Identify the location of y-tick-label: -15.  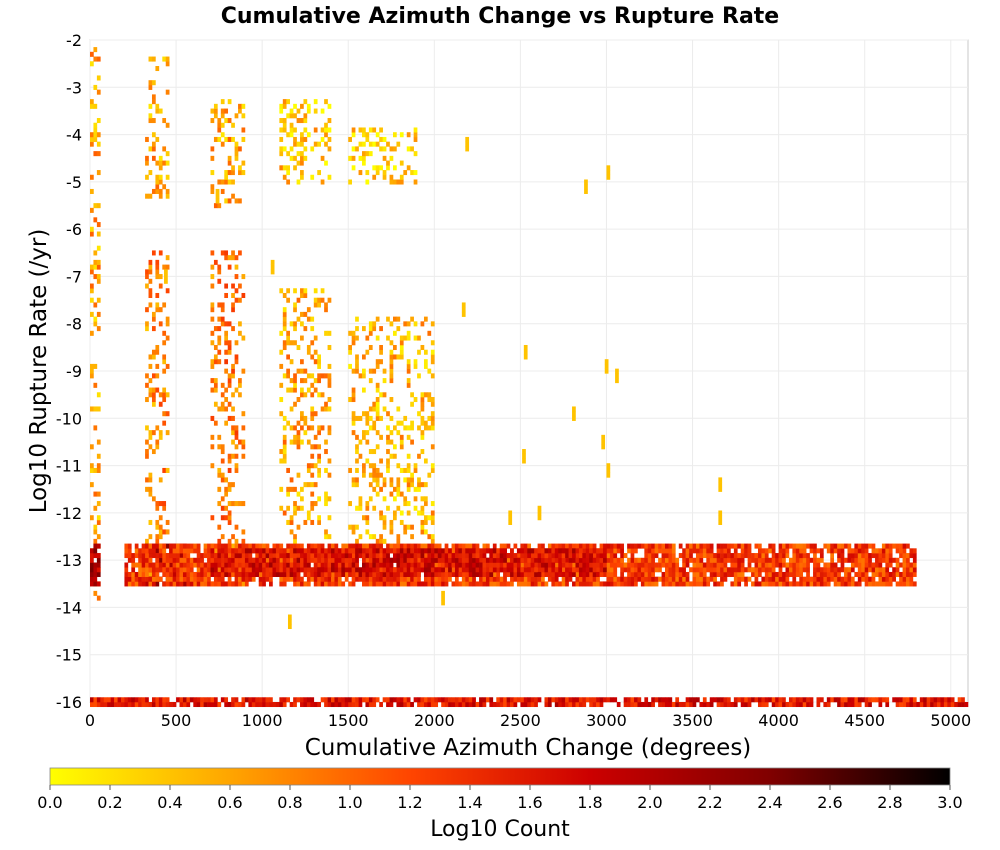
(69, 655).